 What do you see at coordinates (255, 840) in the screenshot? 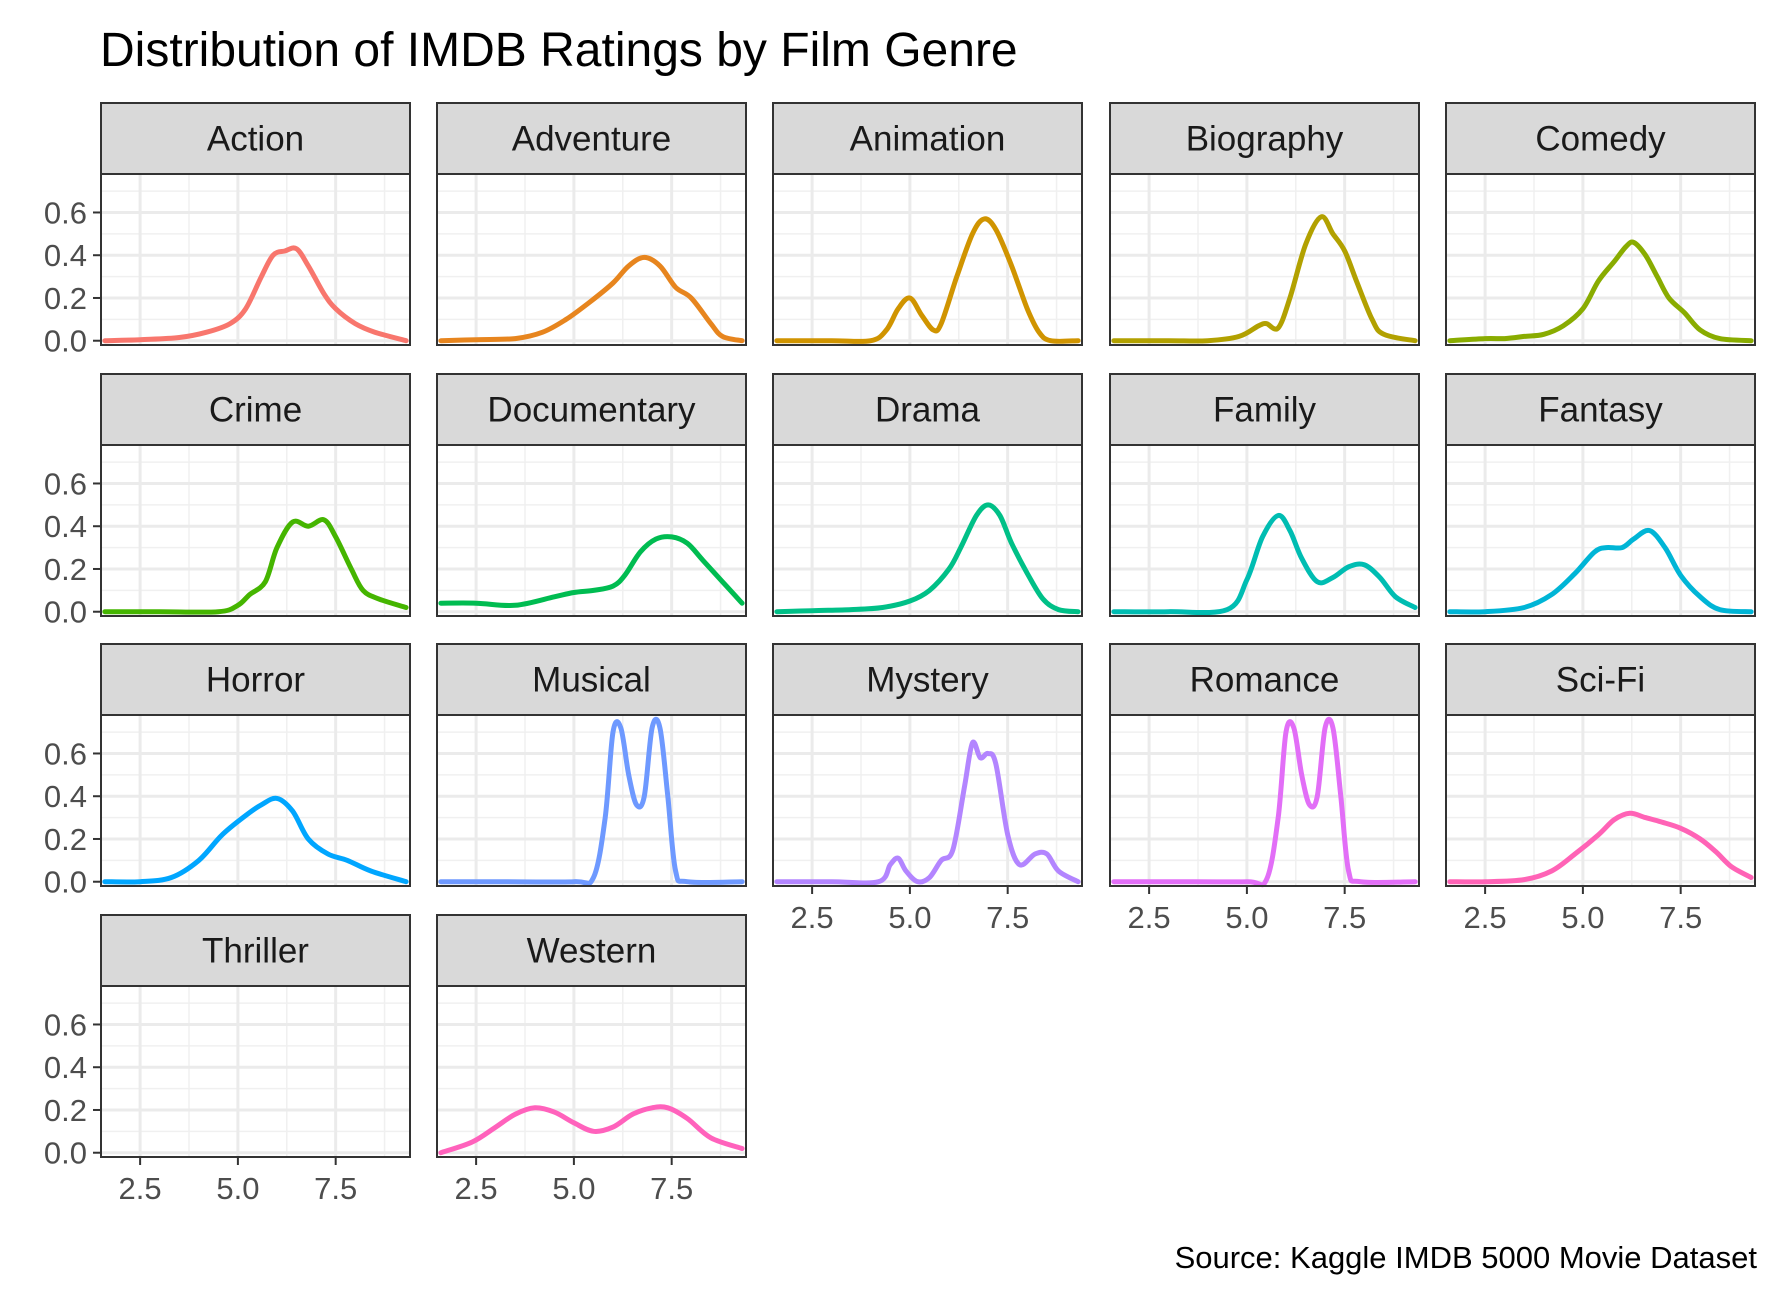
I see `density-curve-horror` at bounding box center [255, 840].